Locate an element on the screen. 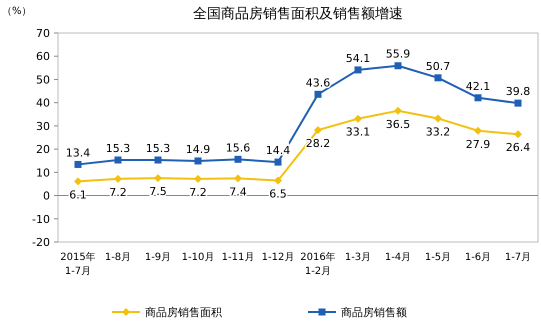 This screenshot has height=329, width=541. data-label: 55.9 is located at coordinates (398, 54).